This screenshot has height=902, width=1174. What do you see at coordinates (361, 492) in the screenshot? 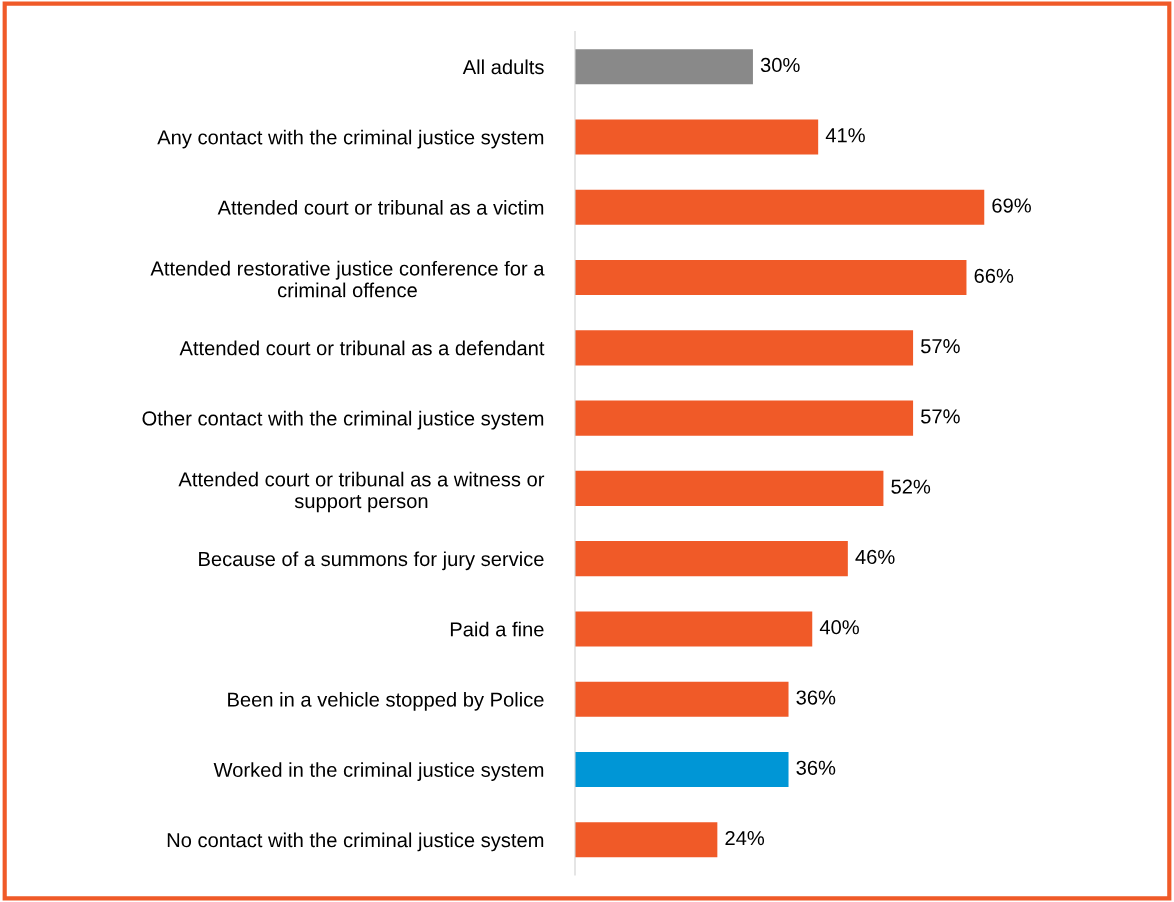
I see `y-tick-label: Attended court or tribunal as a witness or support person` at bounding box center [361, 492].